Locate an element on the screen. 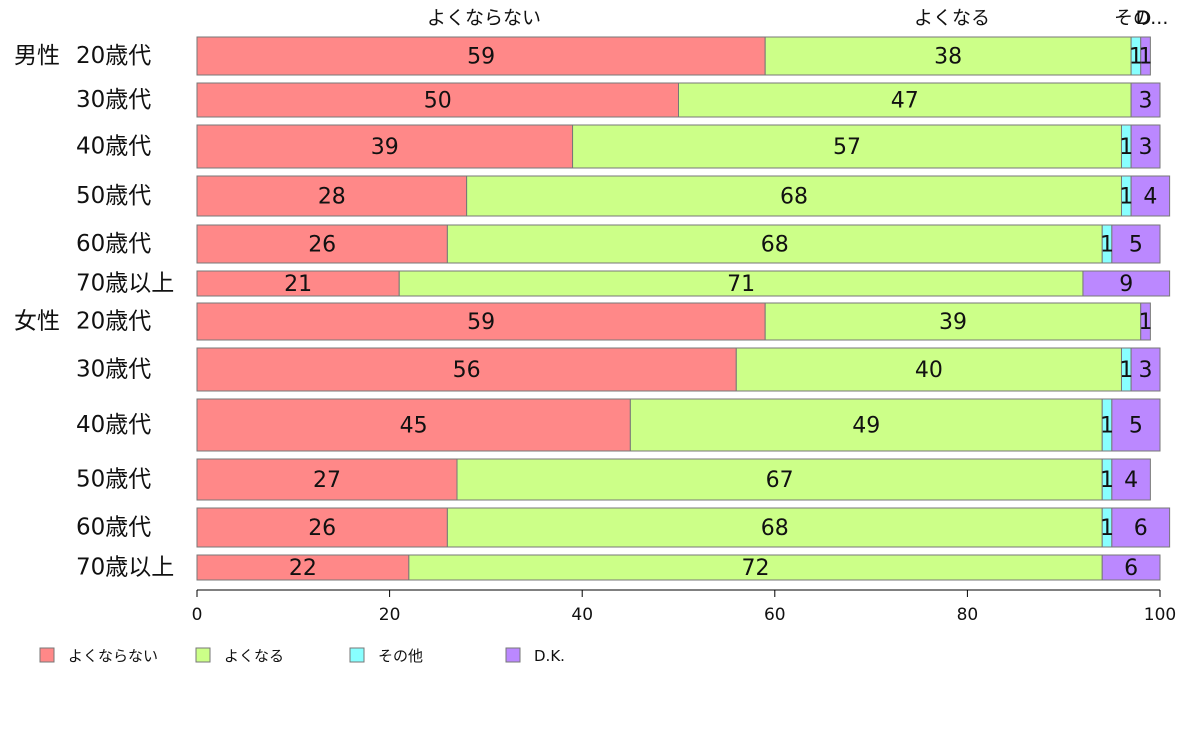 Image resolution: width=1188 pixels, height=736 pixels. bar-value-label: 26 is located at coordinates (322, 245).